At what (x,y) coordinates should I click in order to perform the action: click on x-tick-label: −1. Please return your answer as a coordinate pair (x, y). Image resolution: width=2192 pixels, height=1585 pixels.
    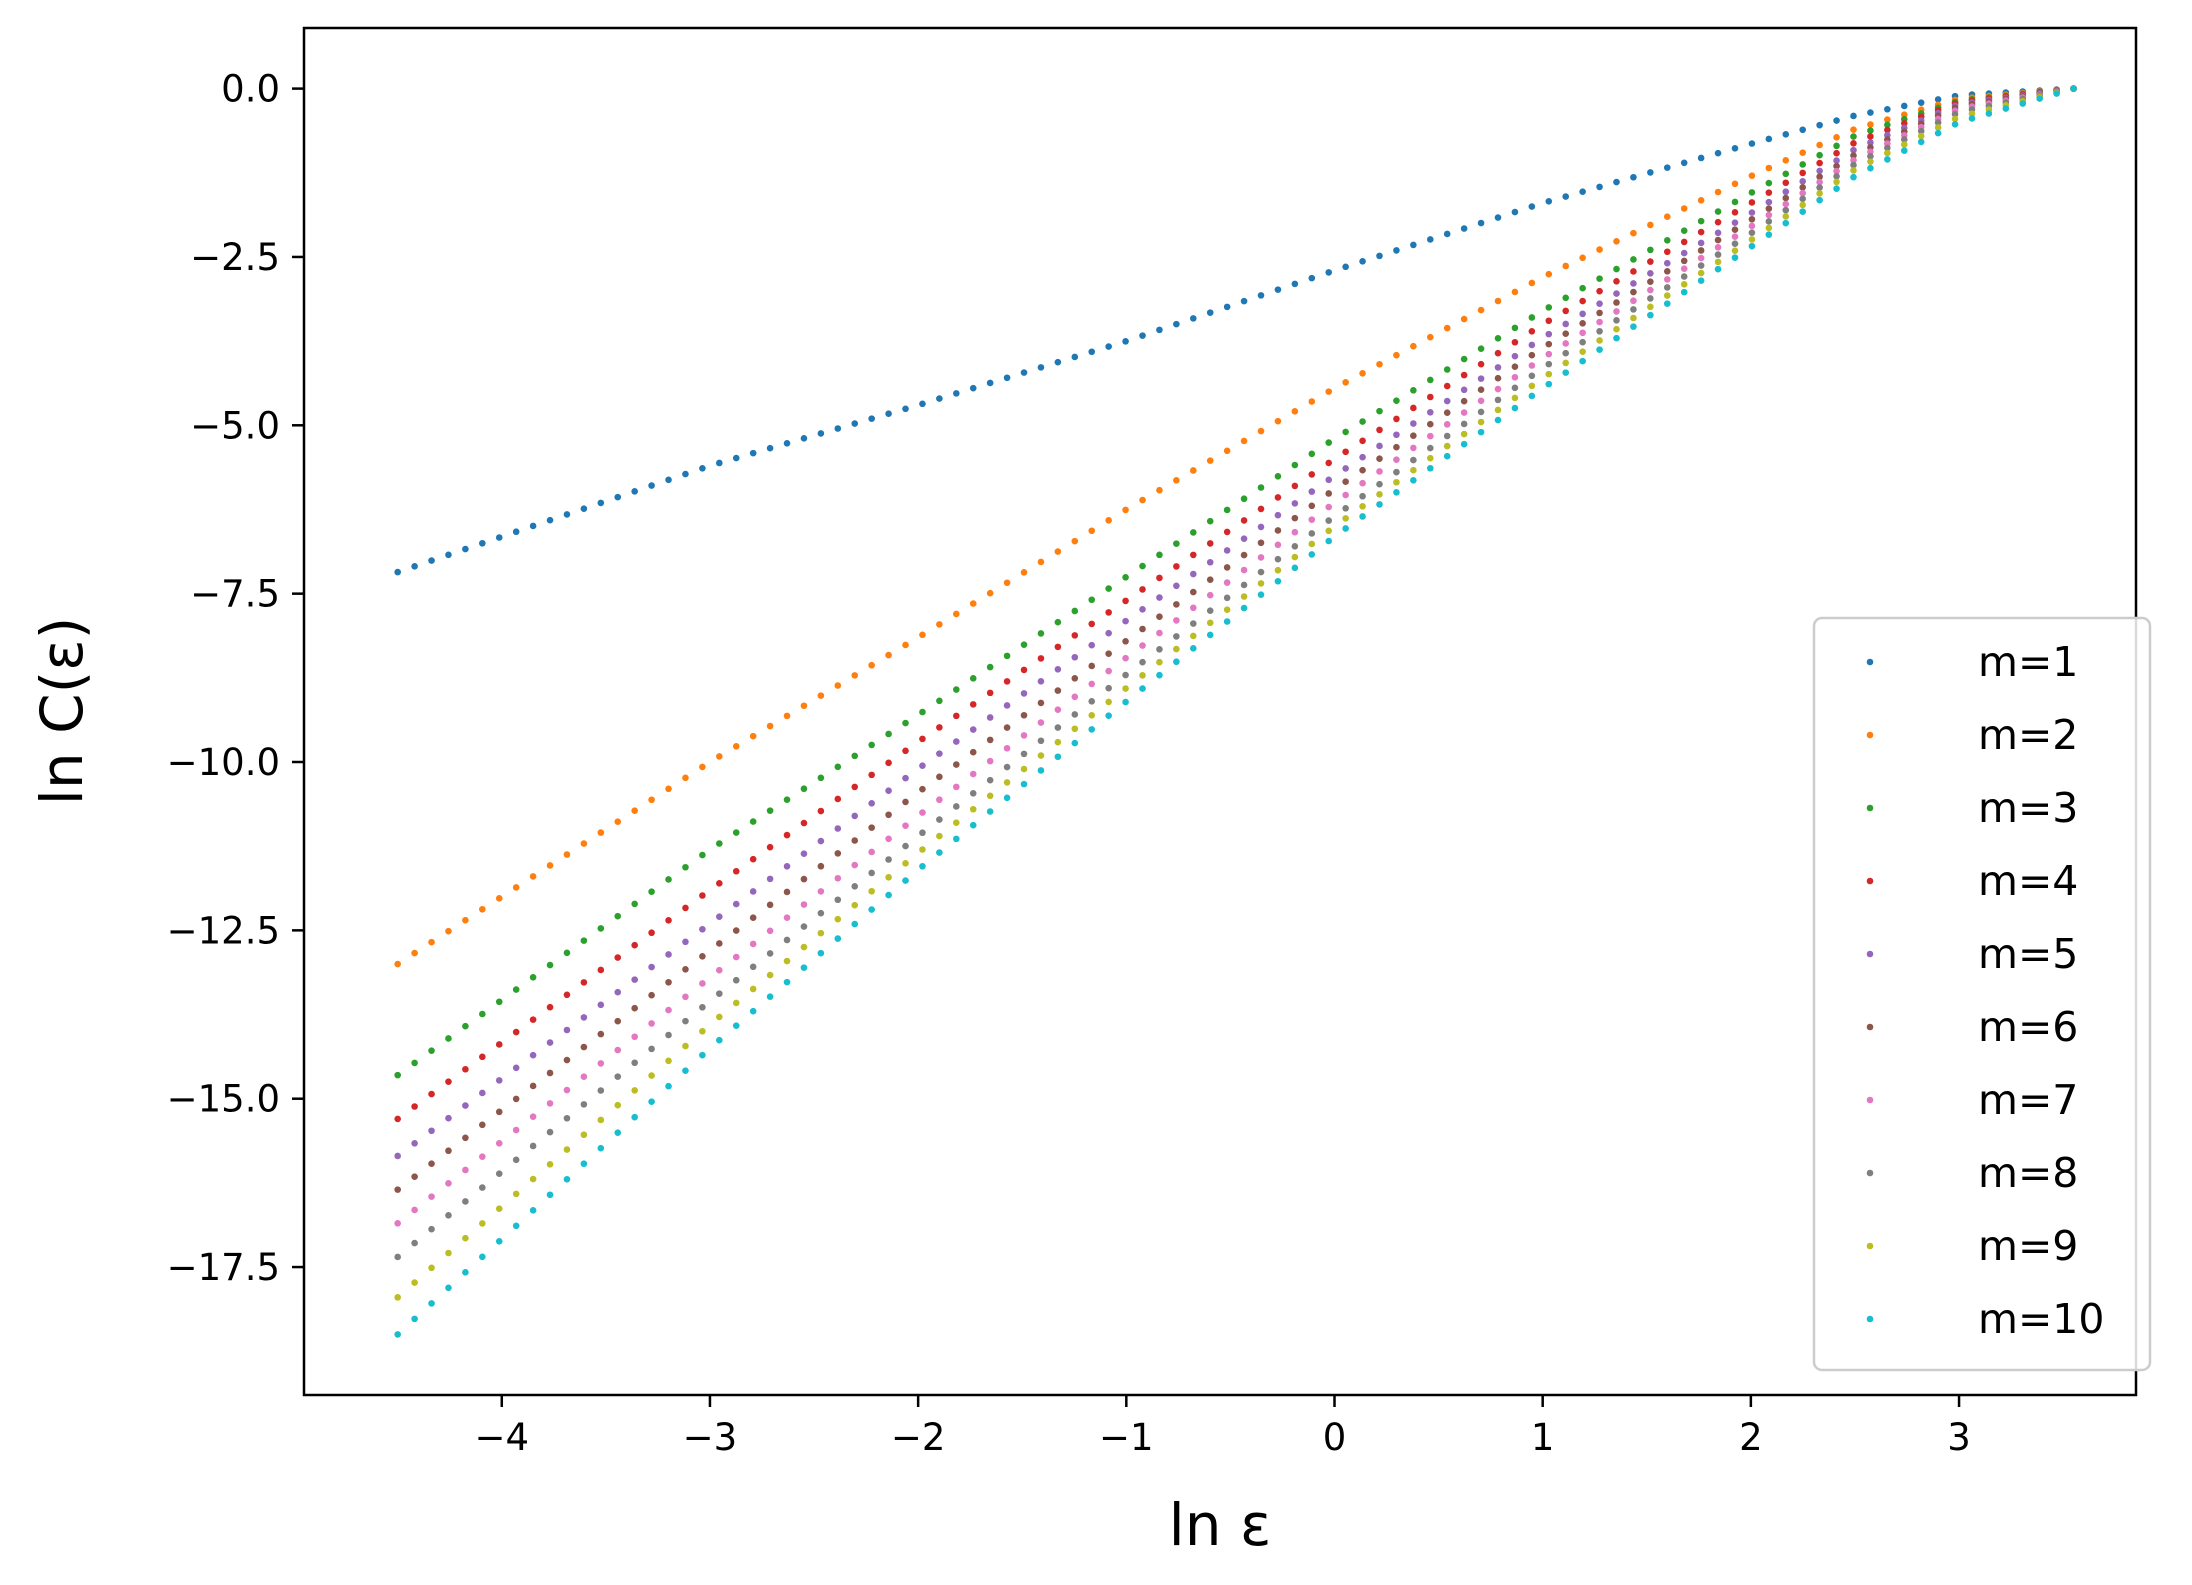
    Looking at the image, I should click on (1126, 1437).